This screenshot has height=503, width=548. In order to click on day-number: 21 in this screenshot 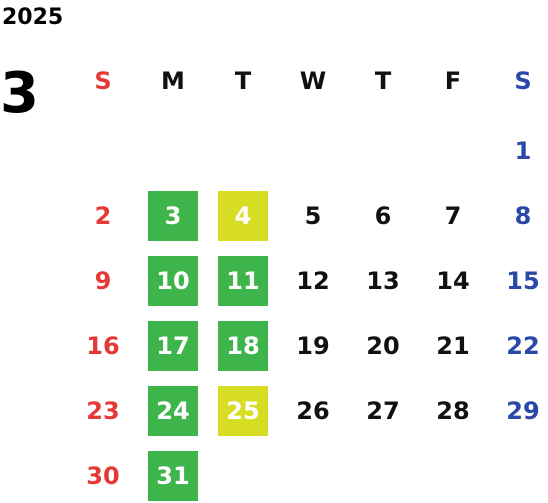, I will do `click(453, 346)`.